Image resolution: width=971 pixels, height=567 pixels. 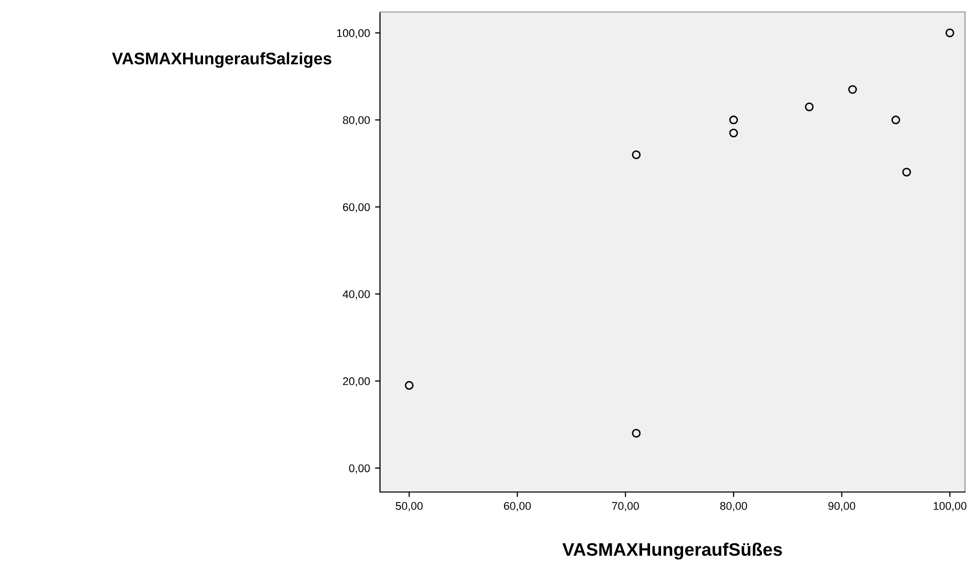 I want to click on y-tick-label: 60,00, so click(x=356, y=207).